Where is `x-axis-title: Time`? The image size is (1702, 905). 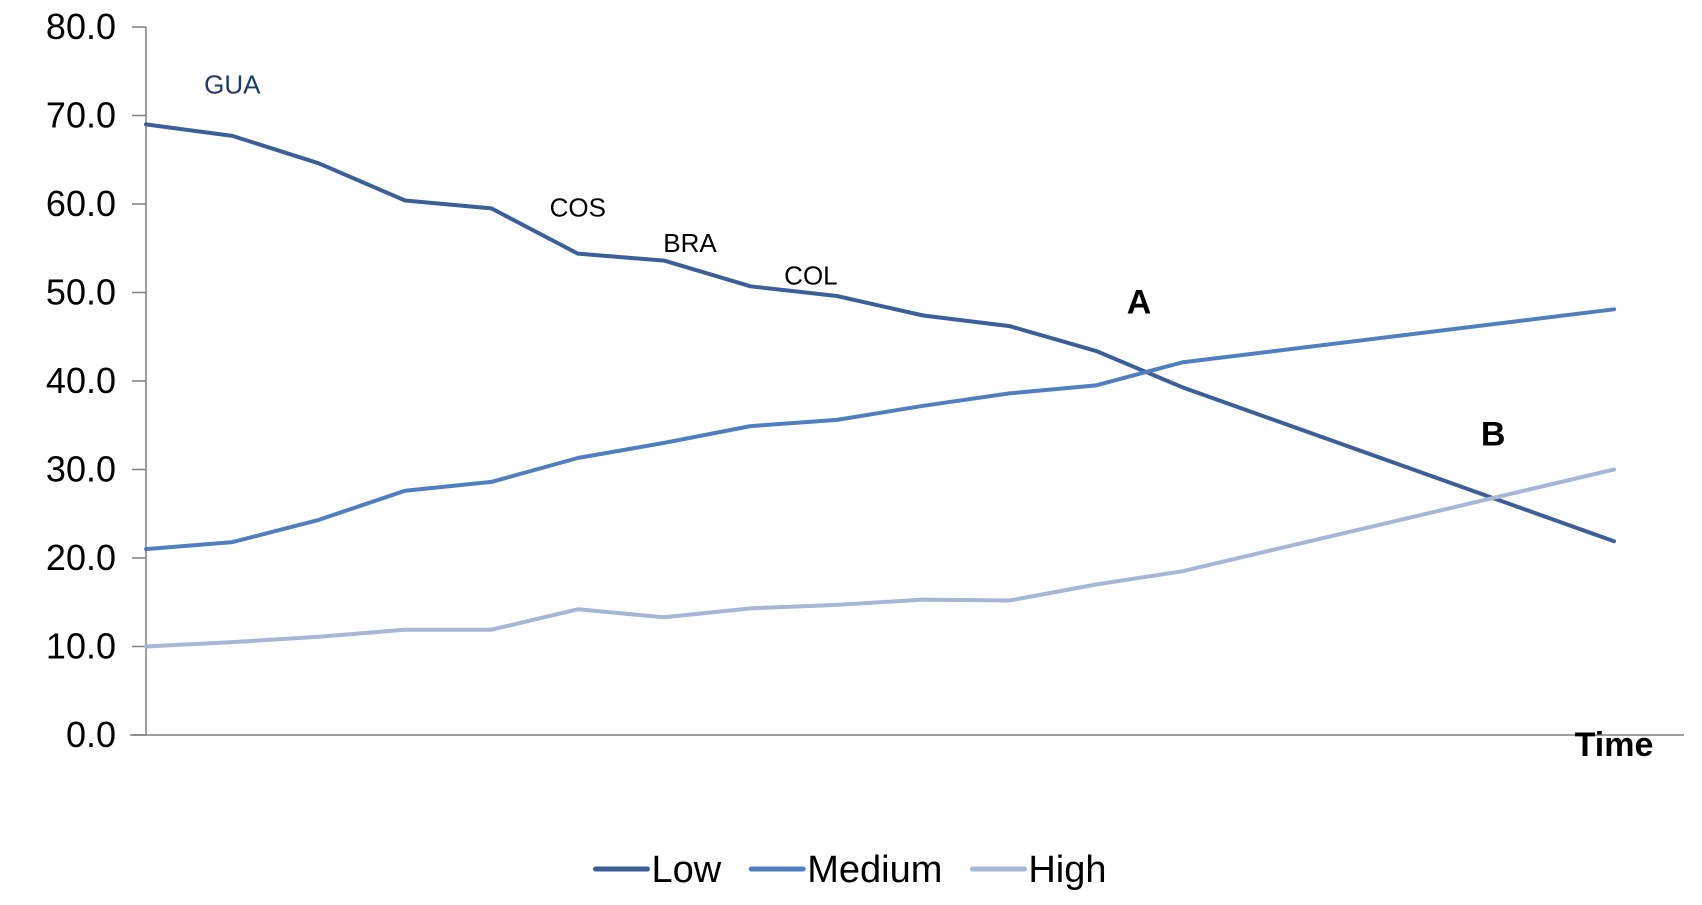 x-axis-title: Time is located at coordinates (1614, 745).